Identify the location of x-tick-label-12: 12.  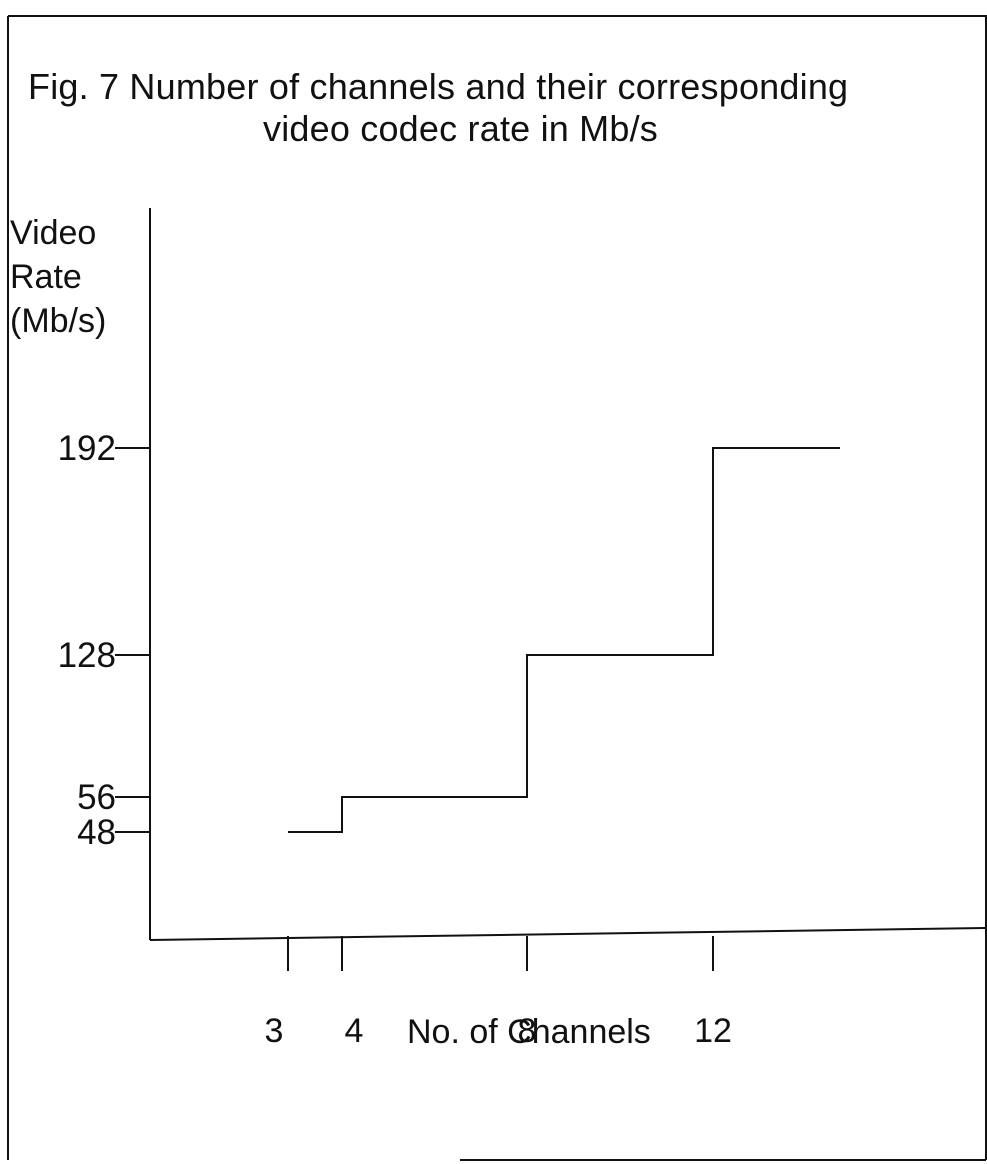
(713, 1031).